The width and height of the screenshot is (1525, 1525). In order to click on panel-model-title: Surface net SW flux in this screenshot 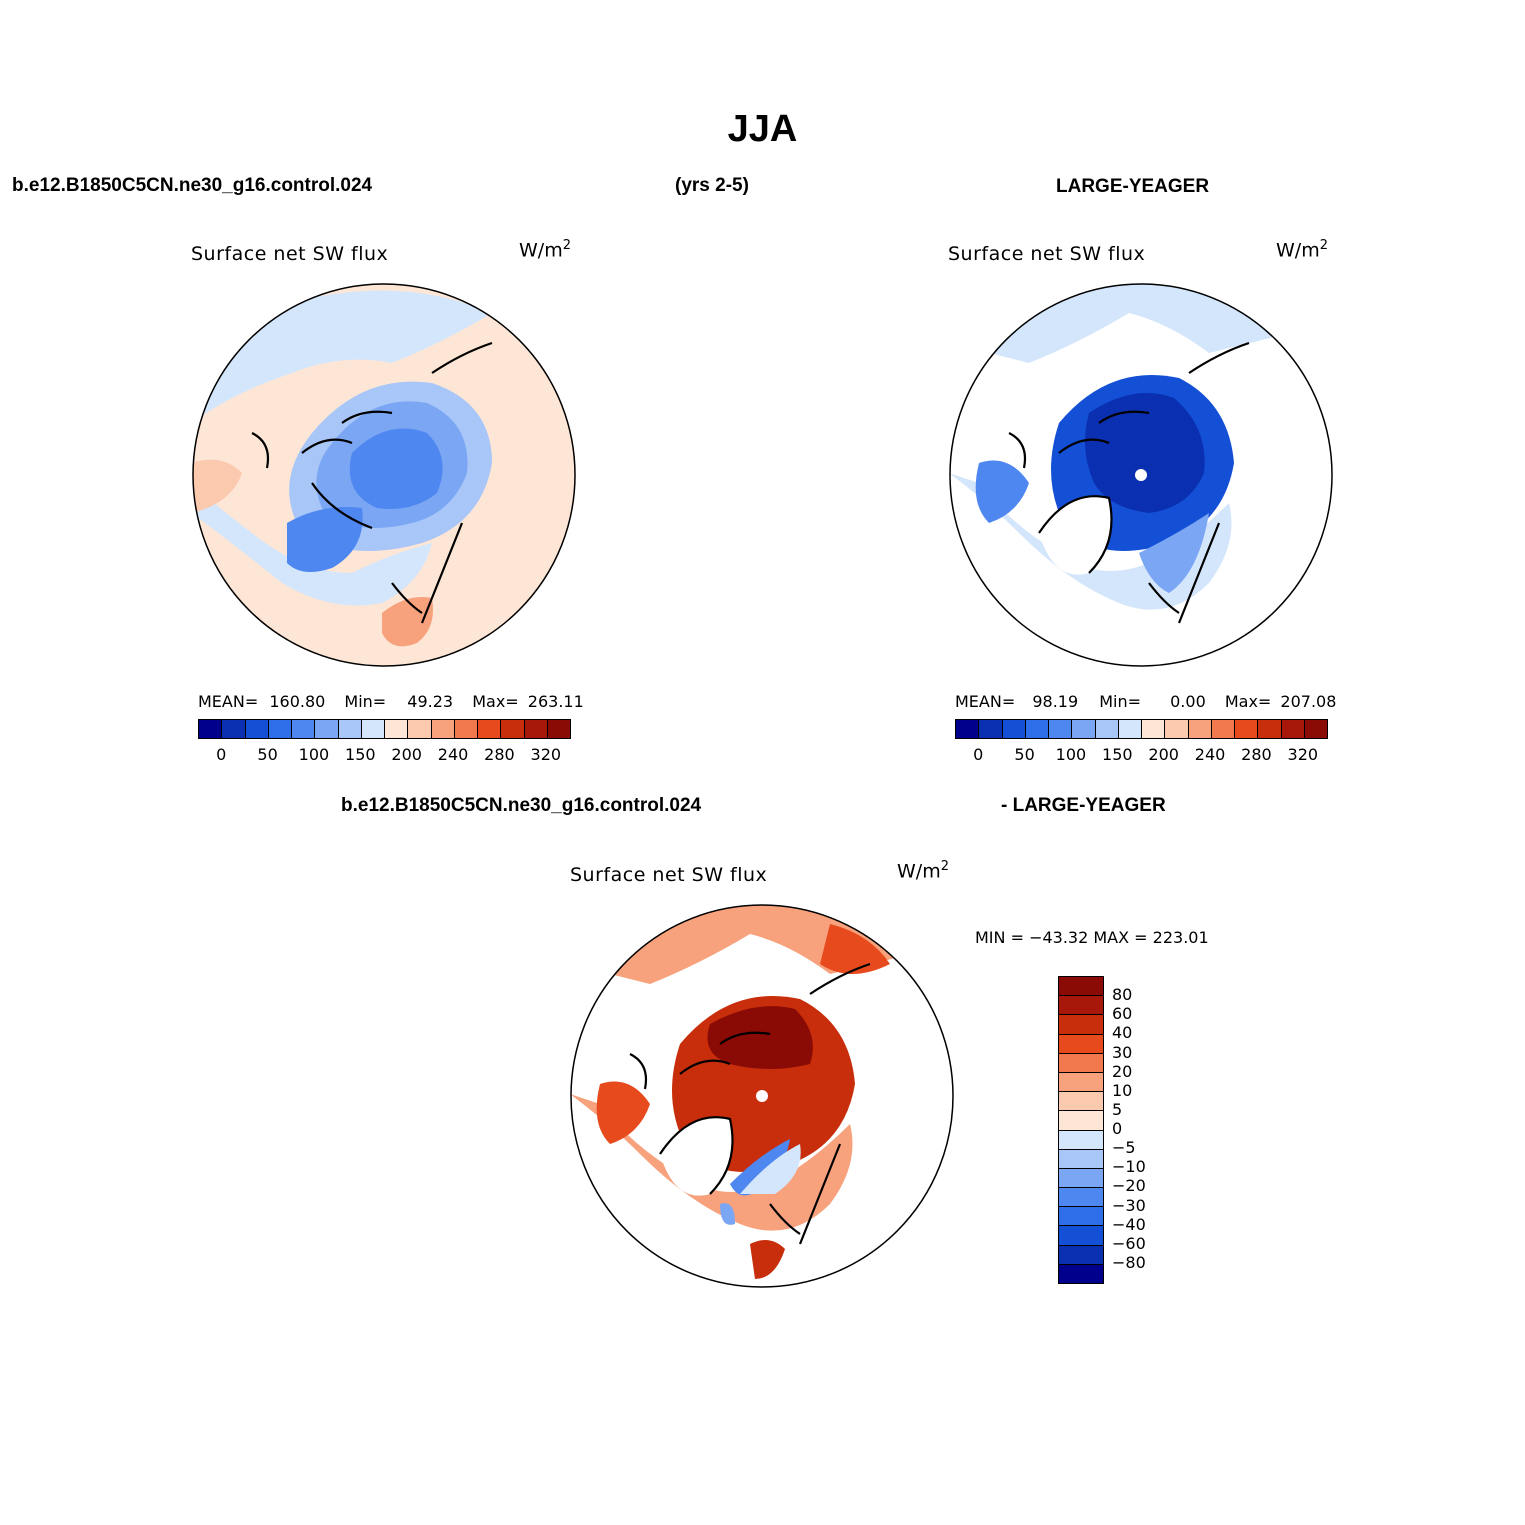, I will do `click(290, 254)`.